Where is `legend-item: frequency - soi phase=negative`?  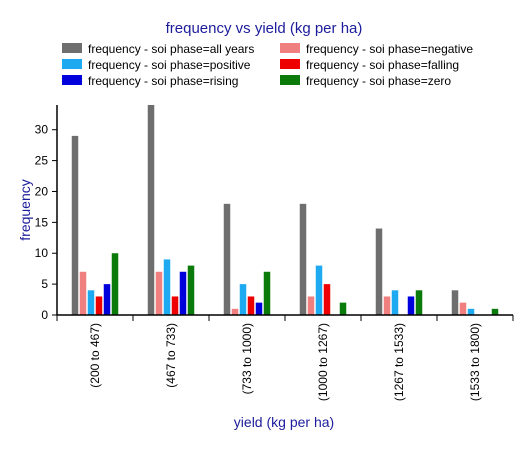 legend-item: frequency - soi phase=negative is located at coordinates (376, 49).